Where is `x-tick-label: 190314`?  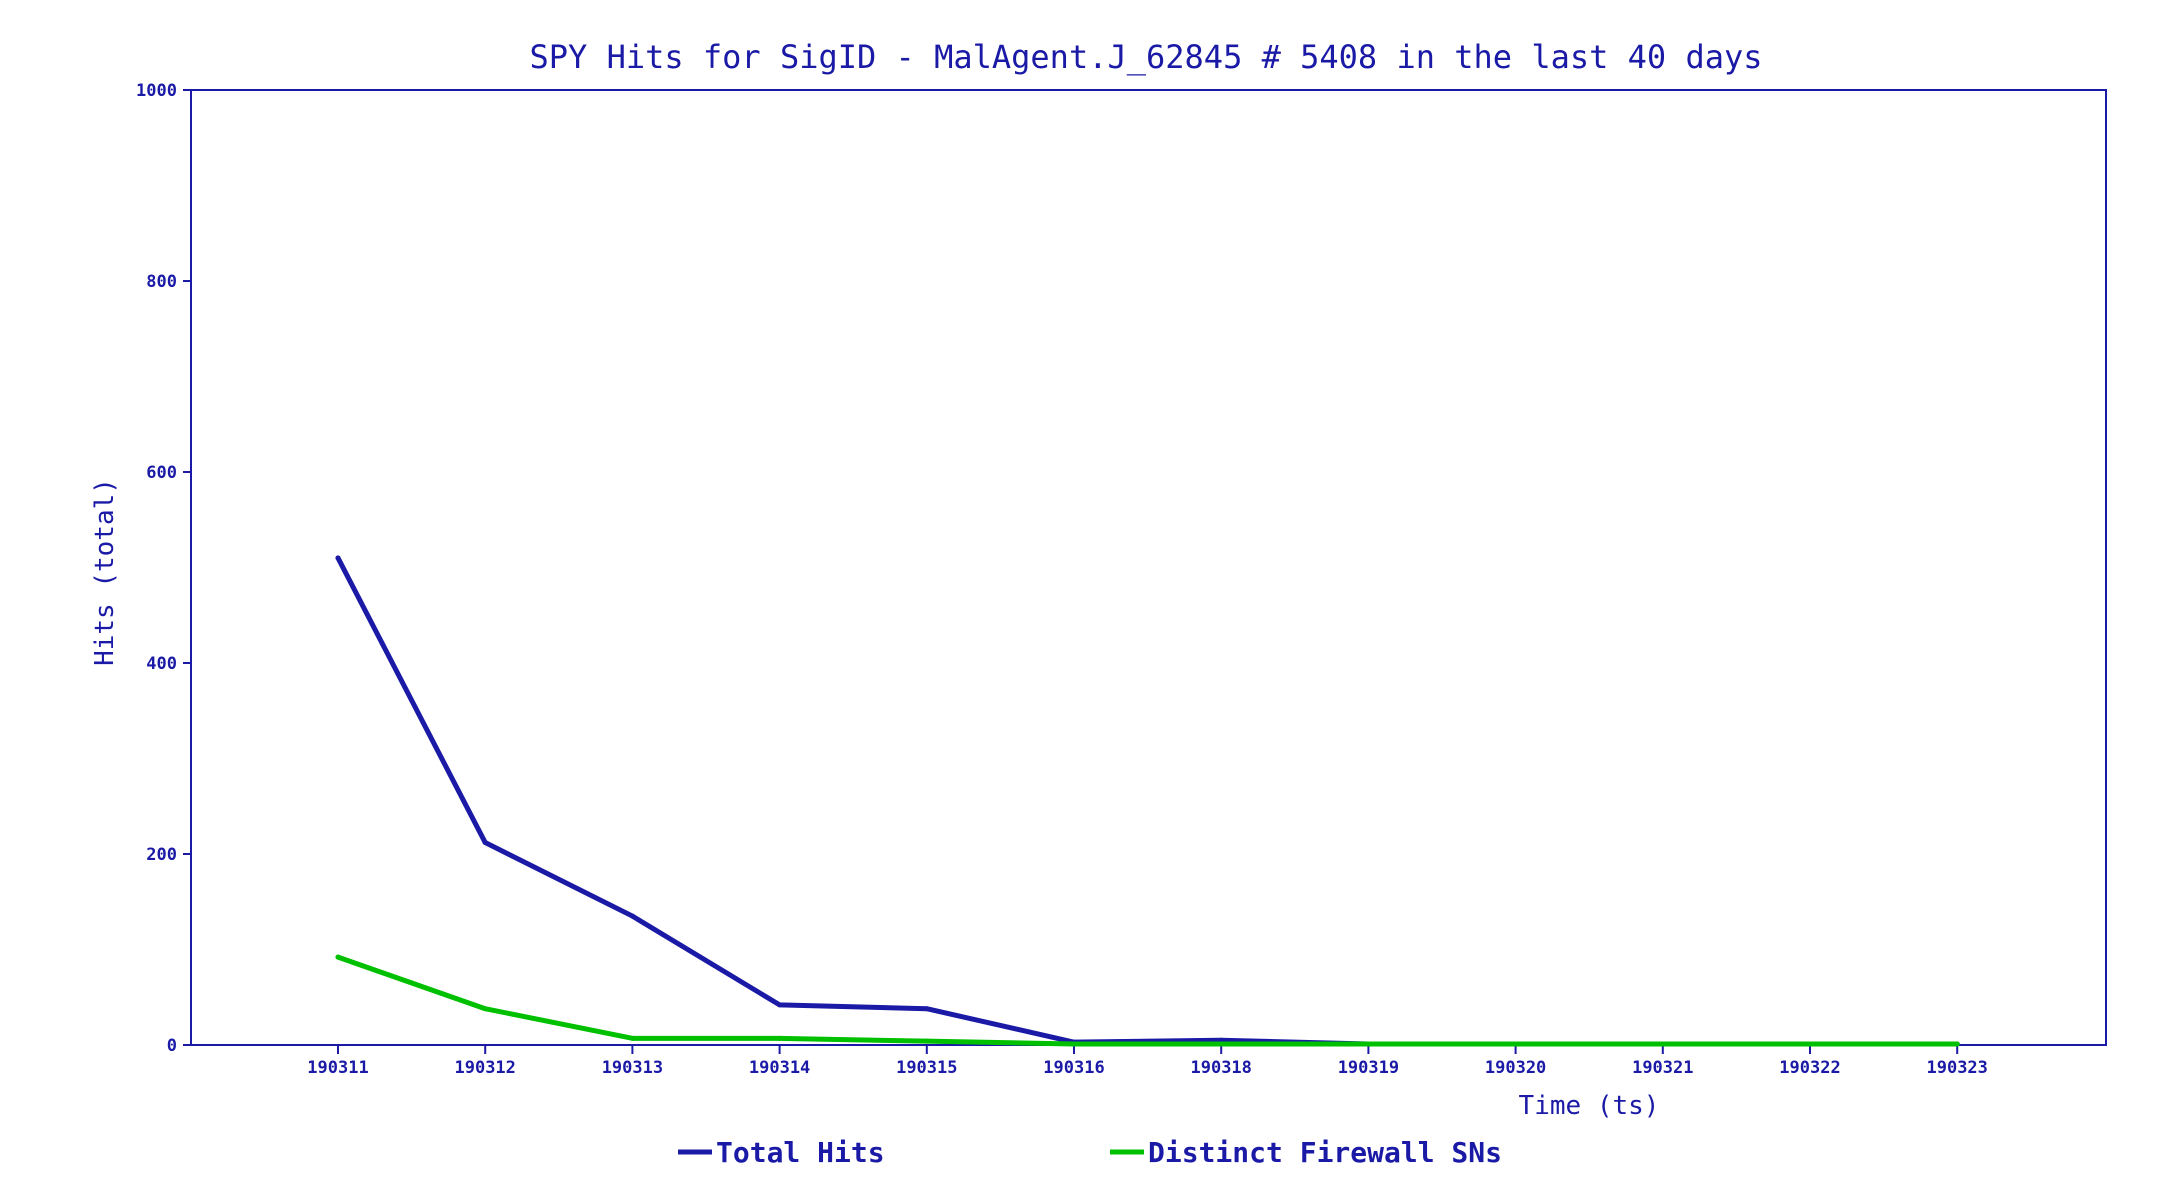 x-tick-label: 190314 is located at coordinates (779, 1068).